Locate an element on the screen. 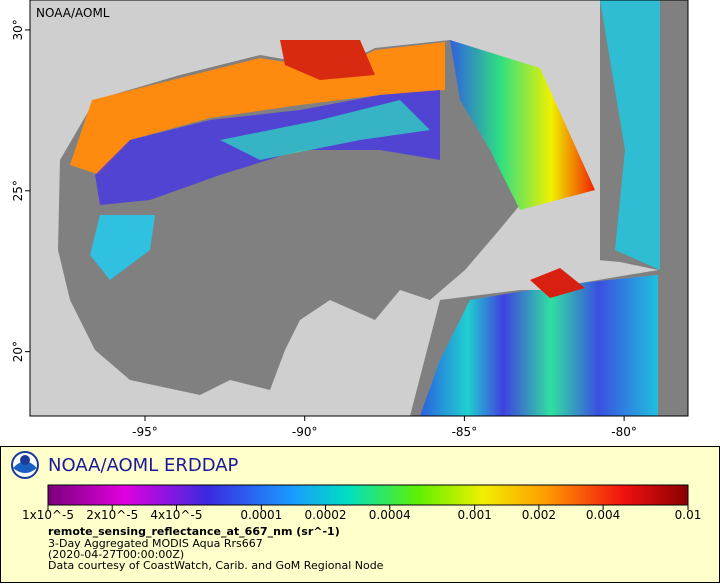 This screenshot has height=587, width=720. colorbar-tick-label: 0.001 is located at coordinates (474, 515).